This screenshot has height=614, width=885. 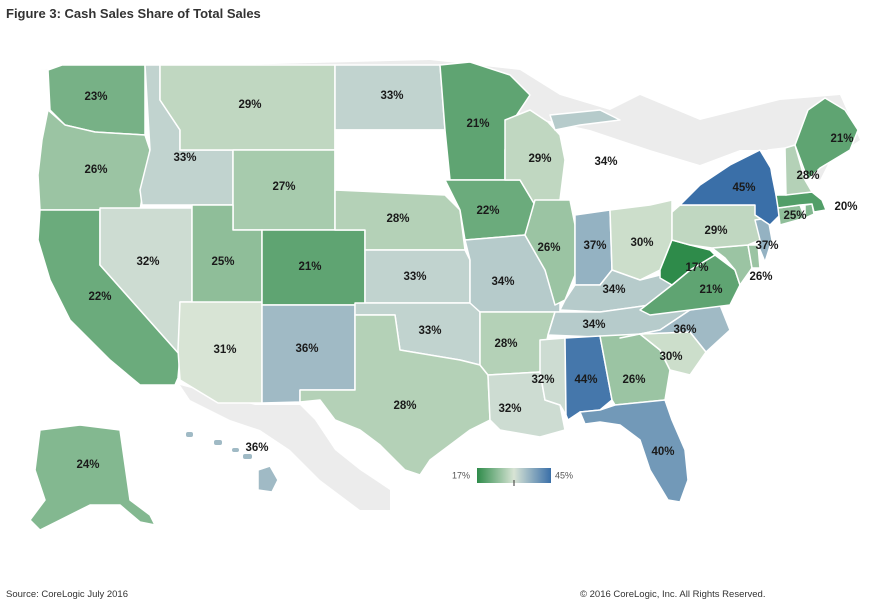 I want to click on state-label-pa: 29%, so click(x=715, y=231).